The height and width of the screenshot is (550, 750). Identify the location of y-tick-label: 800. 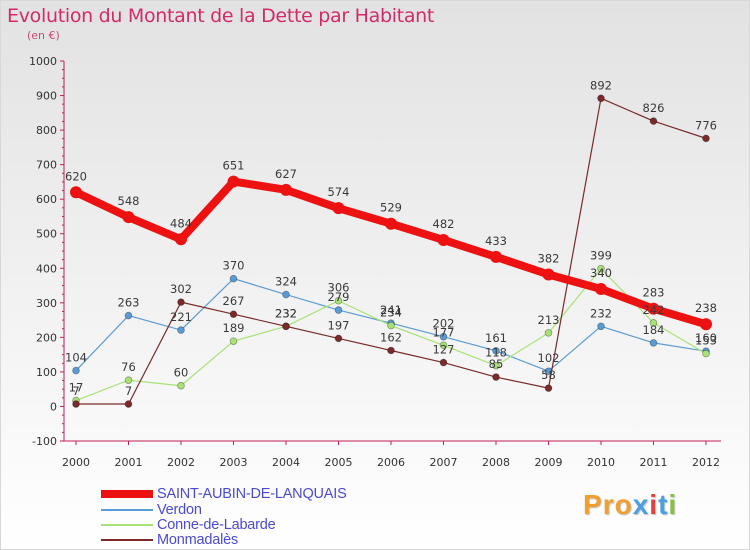
(46, 130).